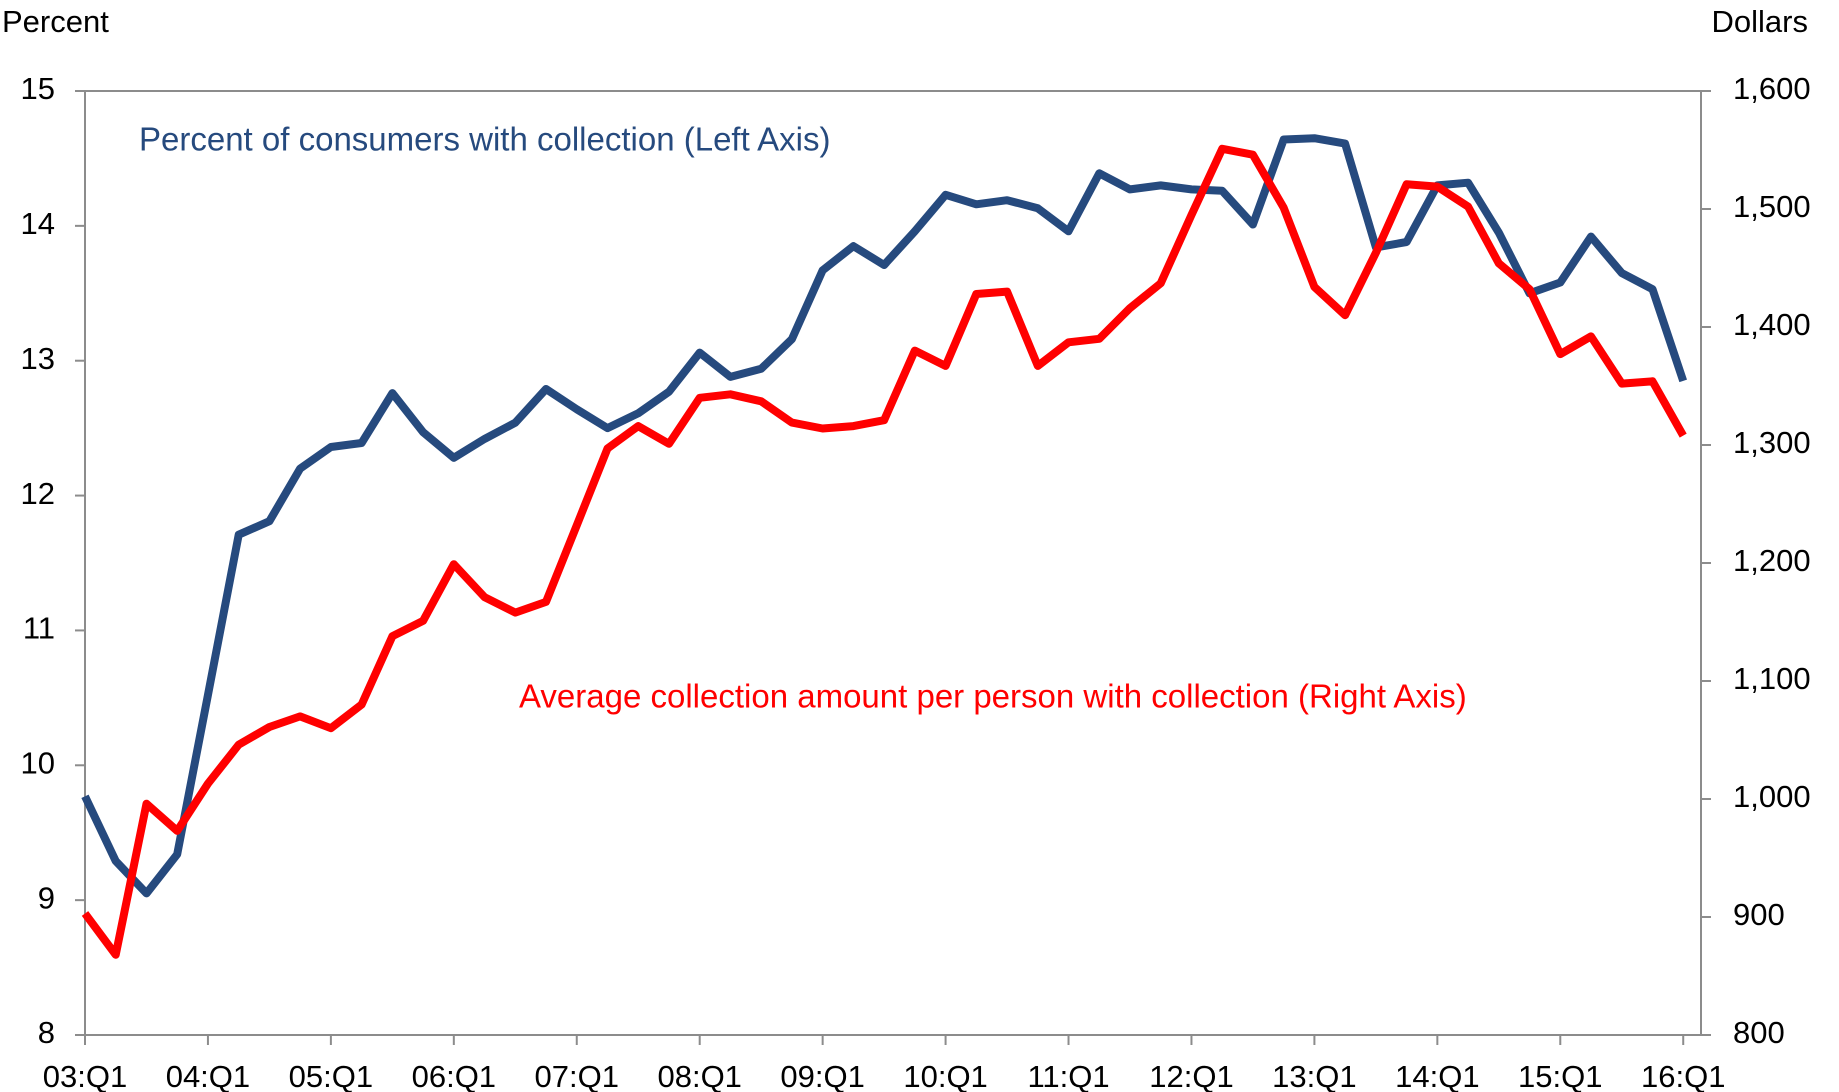  I want to click on y2-axis-title: Dollars, so click(1760, 21).